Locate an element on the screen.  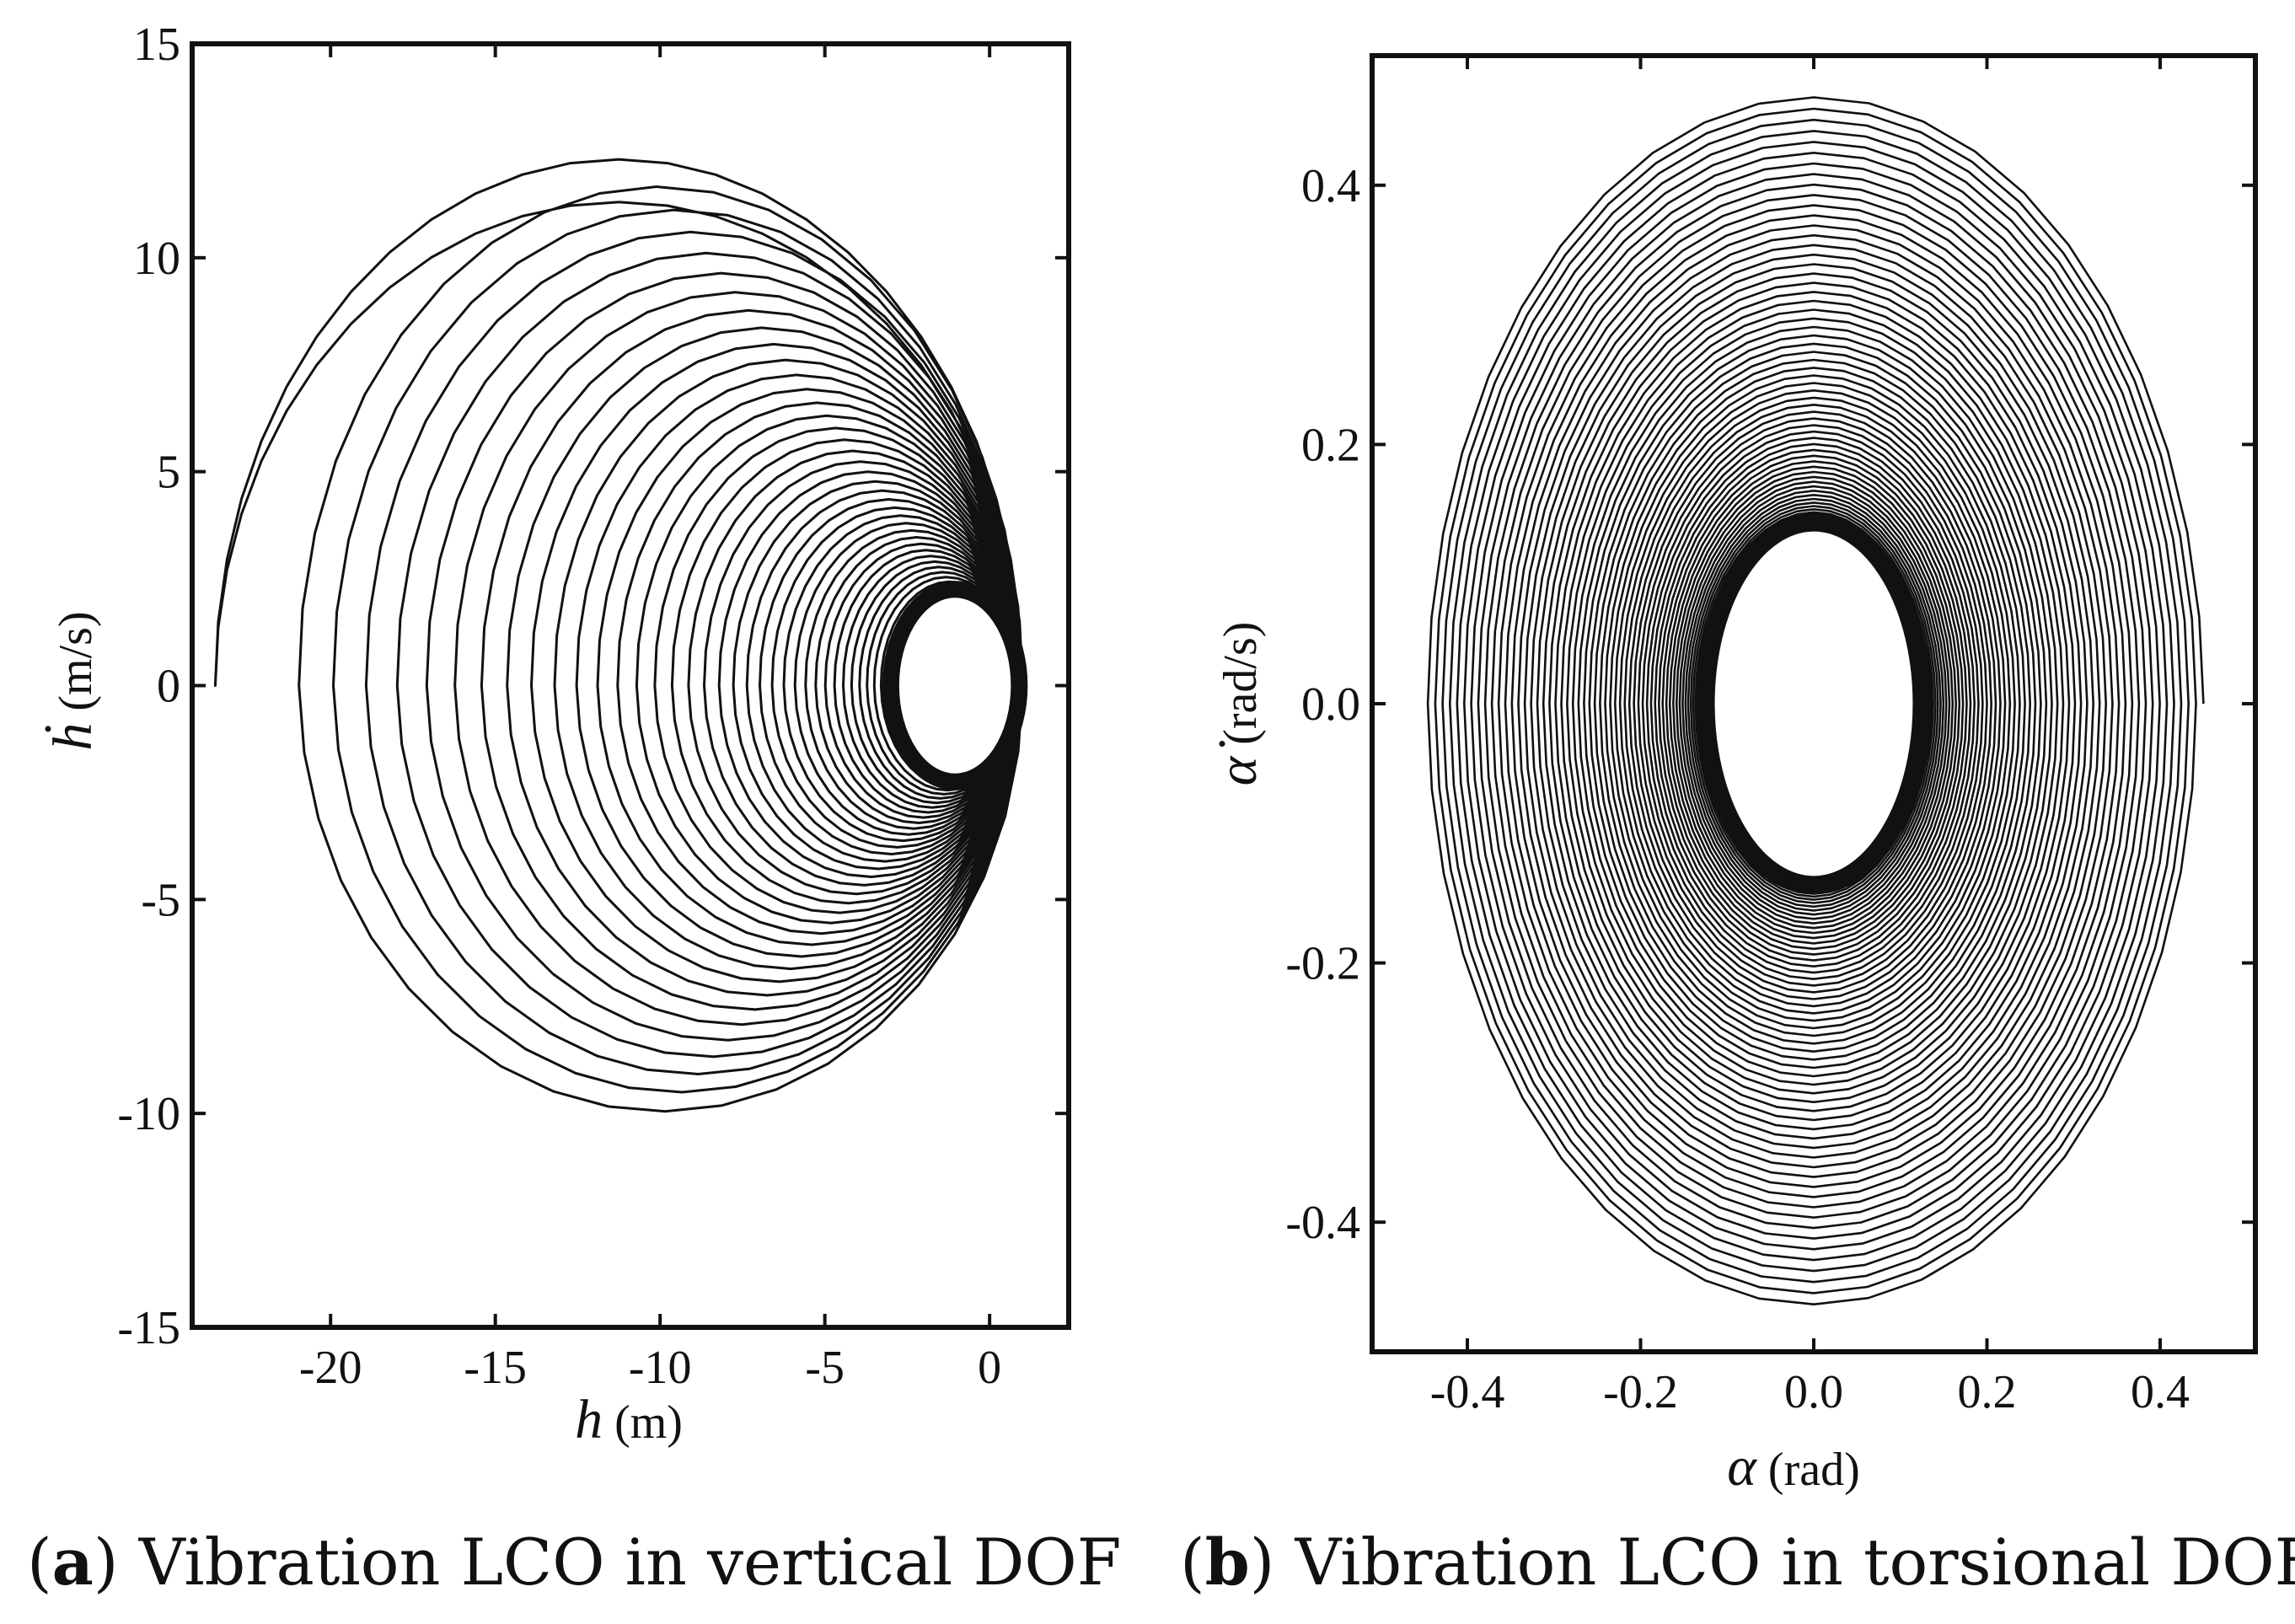
caption-a: (a) Vibration LCO in vertical DOF is located at coordinates (574, 1562).